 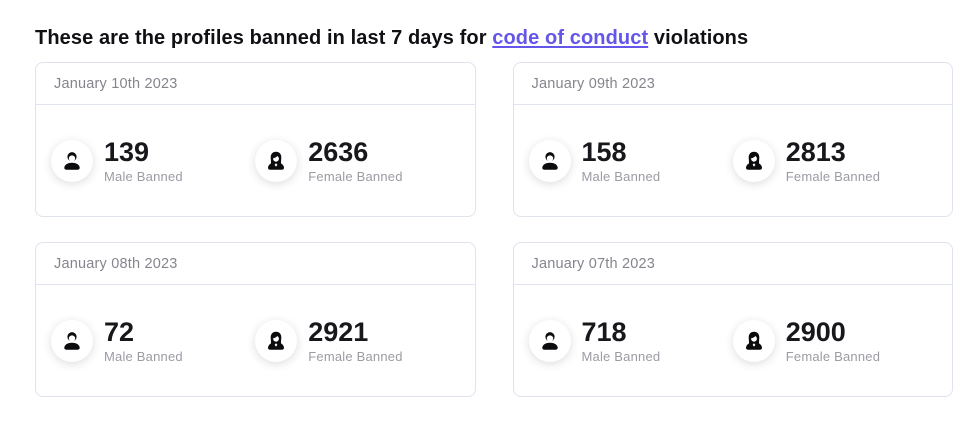 I want to click on card-date: January 07th 2023, so click(x=732, y=264).